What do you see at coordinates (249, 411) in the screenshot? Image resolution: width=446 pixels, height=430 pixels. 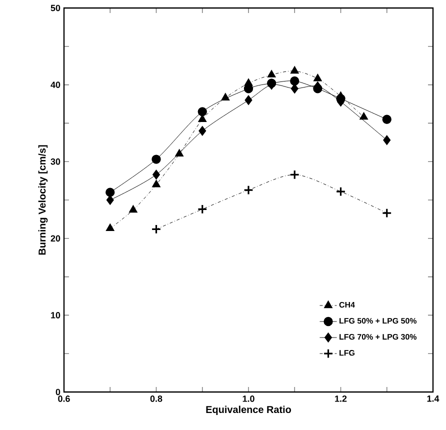 I see `x-axis-title: Equivalence Ratio` at bounding box center [249, 411].